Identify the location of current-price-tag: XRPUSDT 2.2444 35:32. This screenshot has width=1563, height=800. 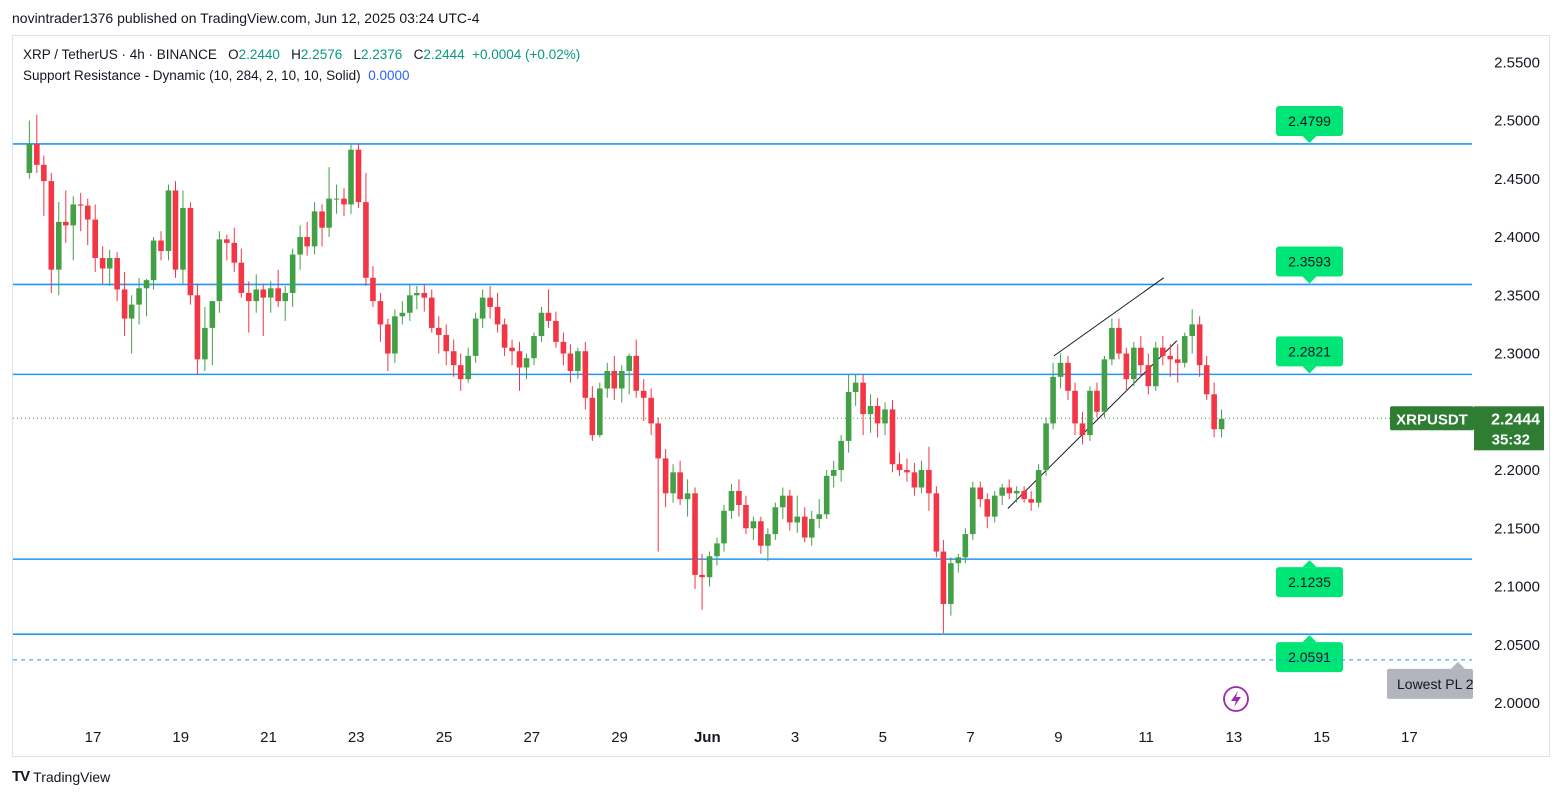
(1467, 428).